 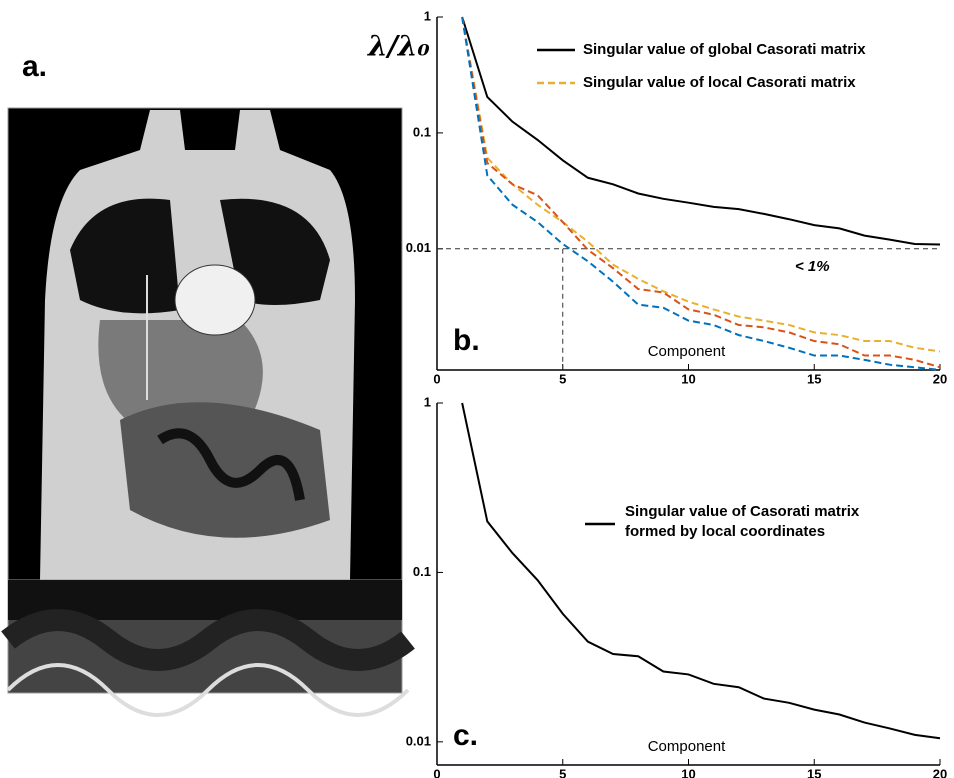 What do you see at coordinates (465, 735) in the screenshot?
I see `panel-label: c.` at bounding box center [465, 735].